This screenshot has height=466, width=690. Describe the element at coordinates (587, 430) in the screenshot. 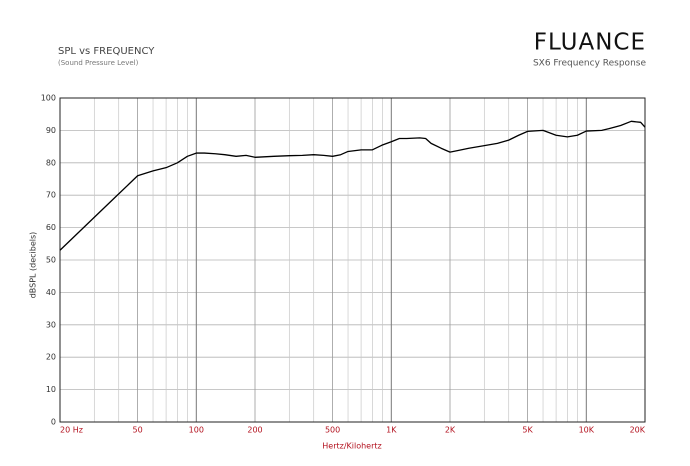

I see `x-tick-label: 10K` at that location.